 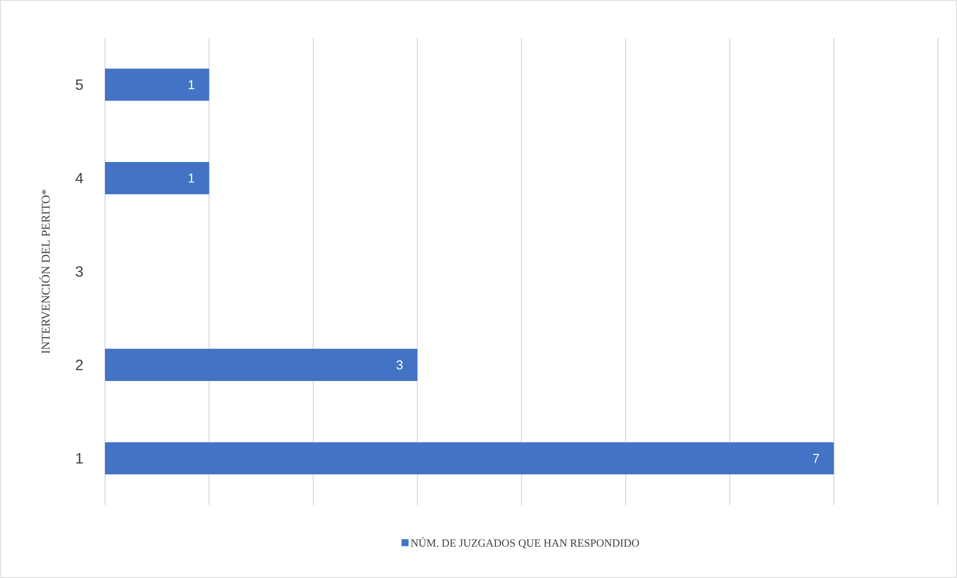 I want to click on y-tick-label: 4, so click(x=80, y=178).